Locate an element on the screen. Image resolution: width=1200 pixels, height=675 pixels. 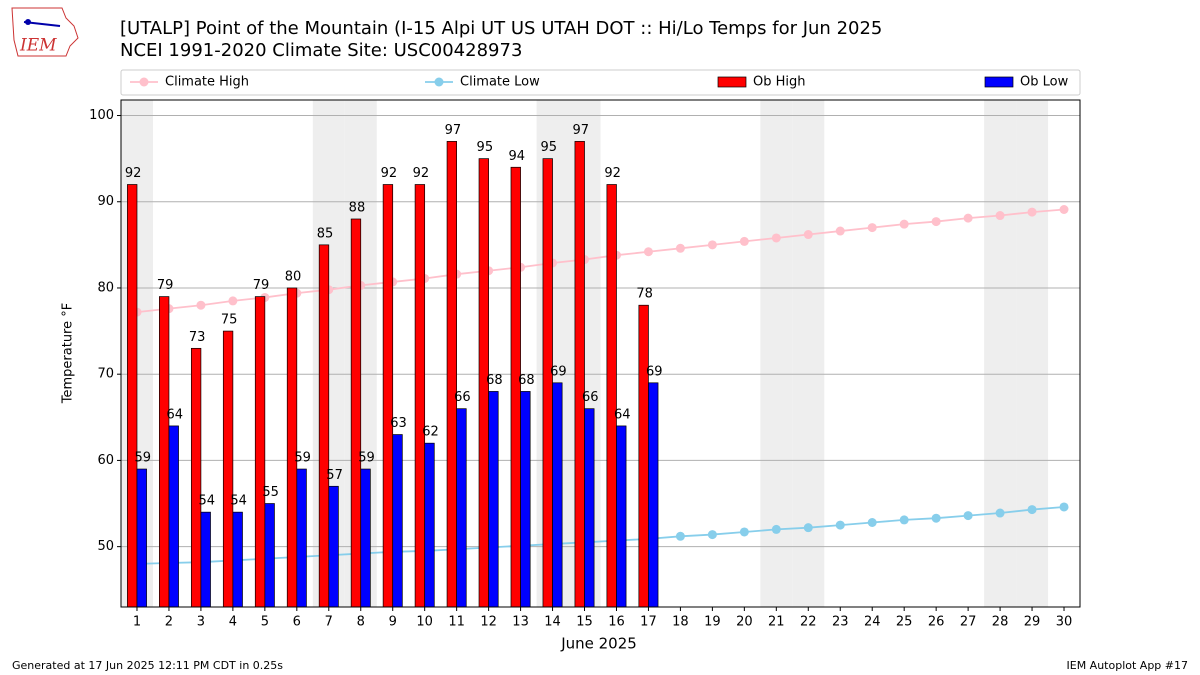
data-label: 55 is located at coordinates (270, 492).